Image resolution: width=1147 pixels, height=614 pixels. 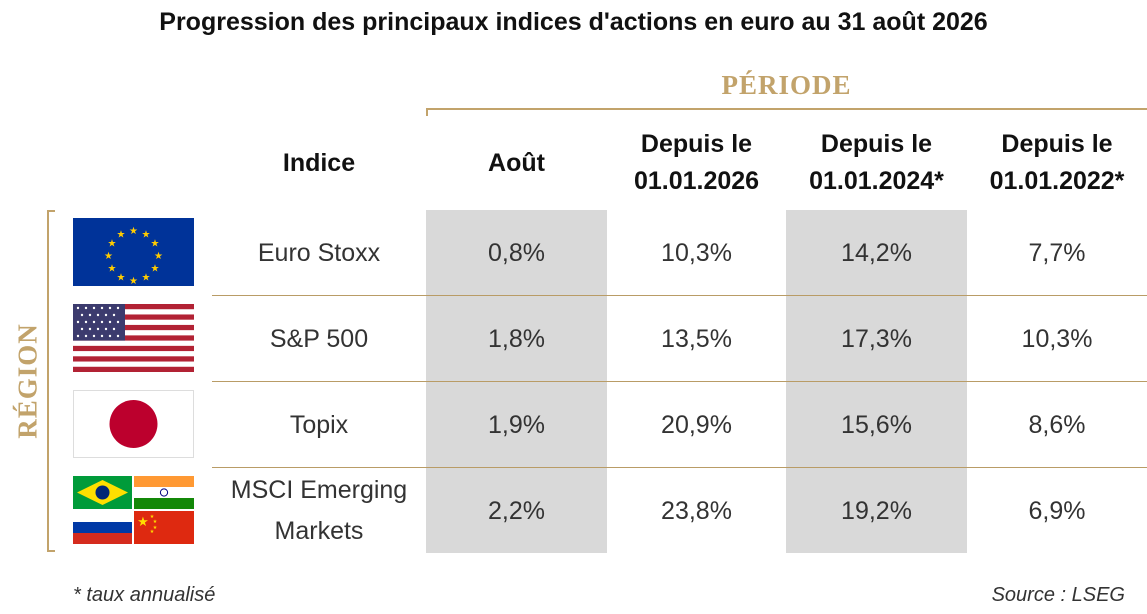 I want to click on japan-flag-icon, so click(x=133, y=424).